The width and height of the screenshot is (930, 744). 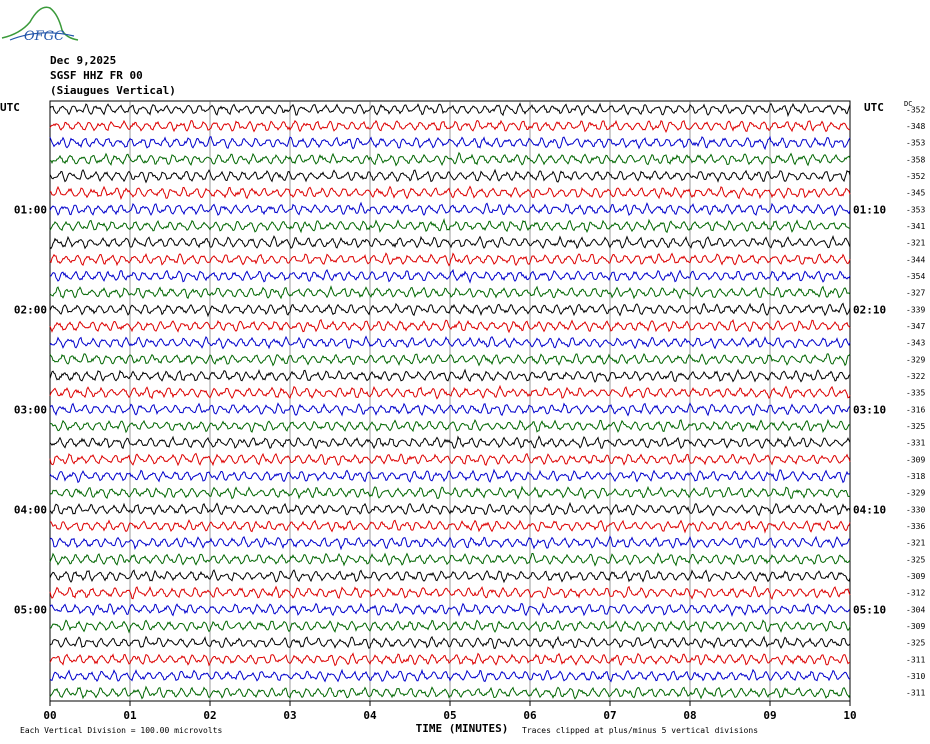 What do you see at coordinates (915, 309) in the screenshot?
I see `dc-offset-label: -339` at bounding box center [915, 309].